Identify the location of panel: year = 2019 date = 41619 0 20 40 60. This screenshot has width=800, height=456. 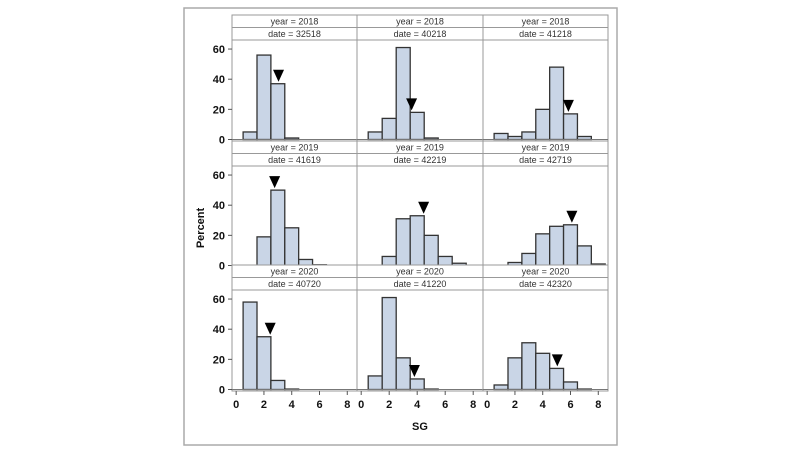
(285, 206).